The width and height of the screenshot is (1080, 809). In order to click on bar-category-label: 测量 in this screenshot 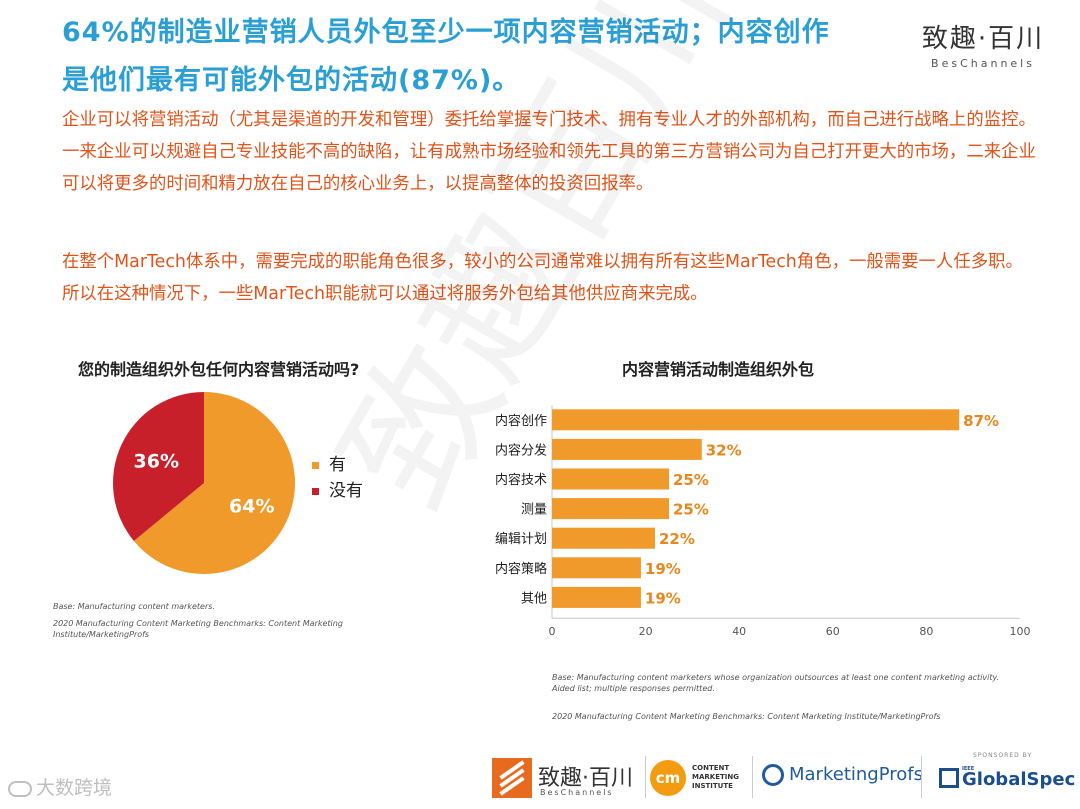, I will do `click(534, 510)`.